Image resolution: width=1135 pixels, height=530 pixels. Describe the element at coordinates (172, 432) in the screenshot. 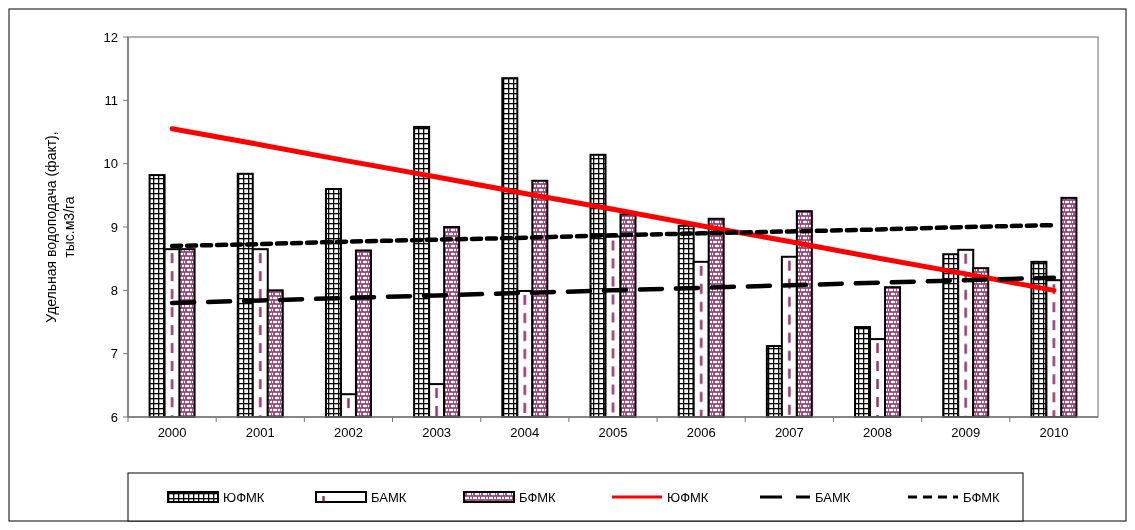

I see `x-tick-label: 2000` at that location.